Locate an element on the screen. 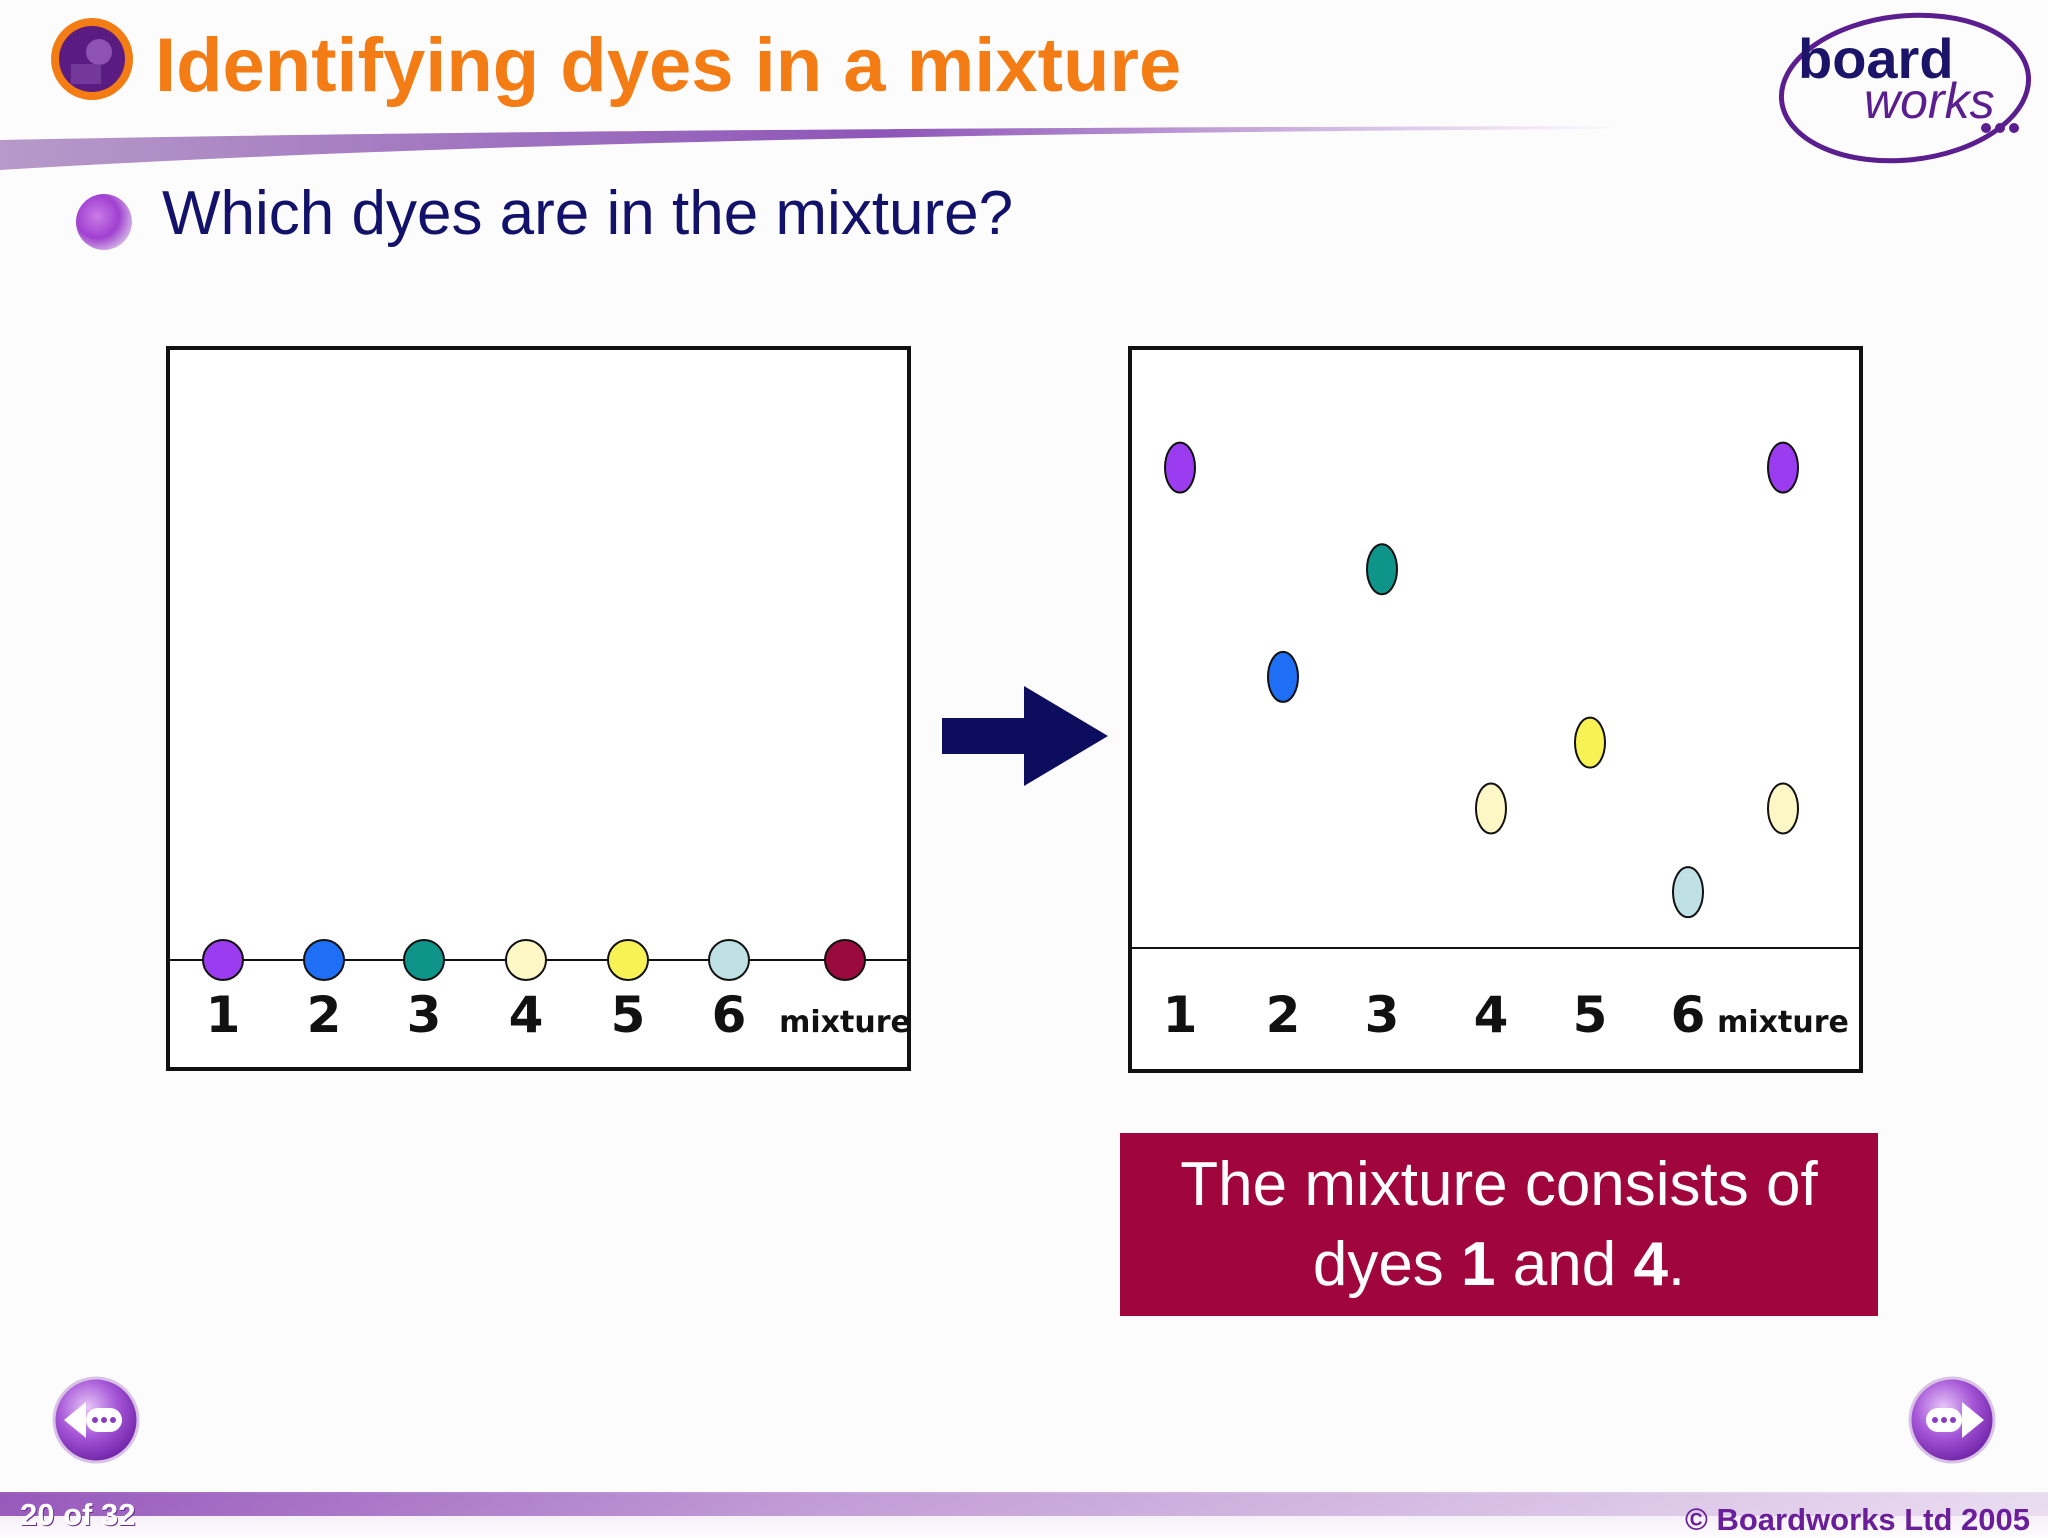 This screenshot has width=2048, height=1538. previous-slide-button is located at coordinates (96, 1420).